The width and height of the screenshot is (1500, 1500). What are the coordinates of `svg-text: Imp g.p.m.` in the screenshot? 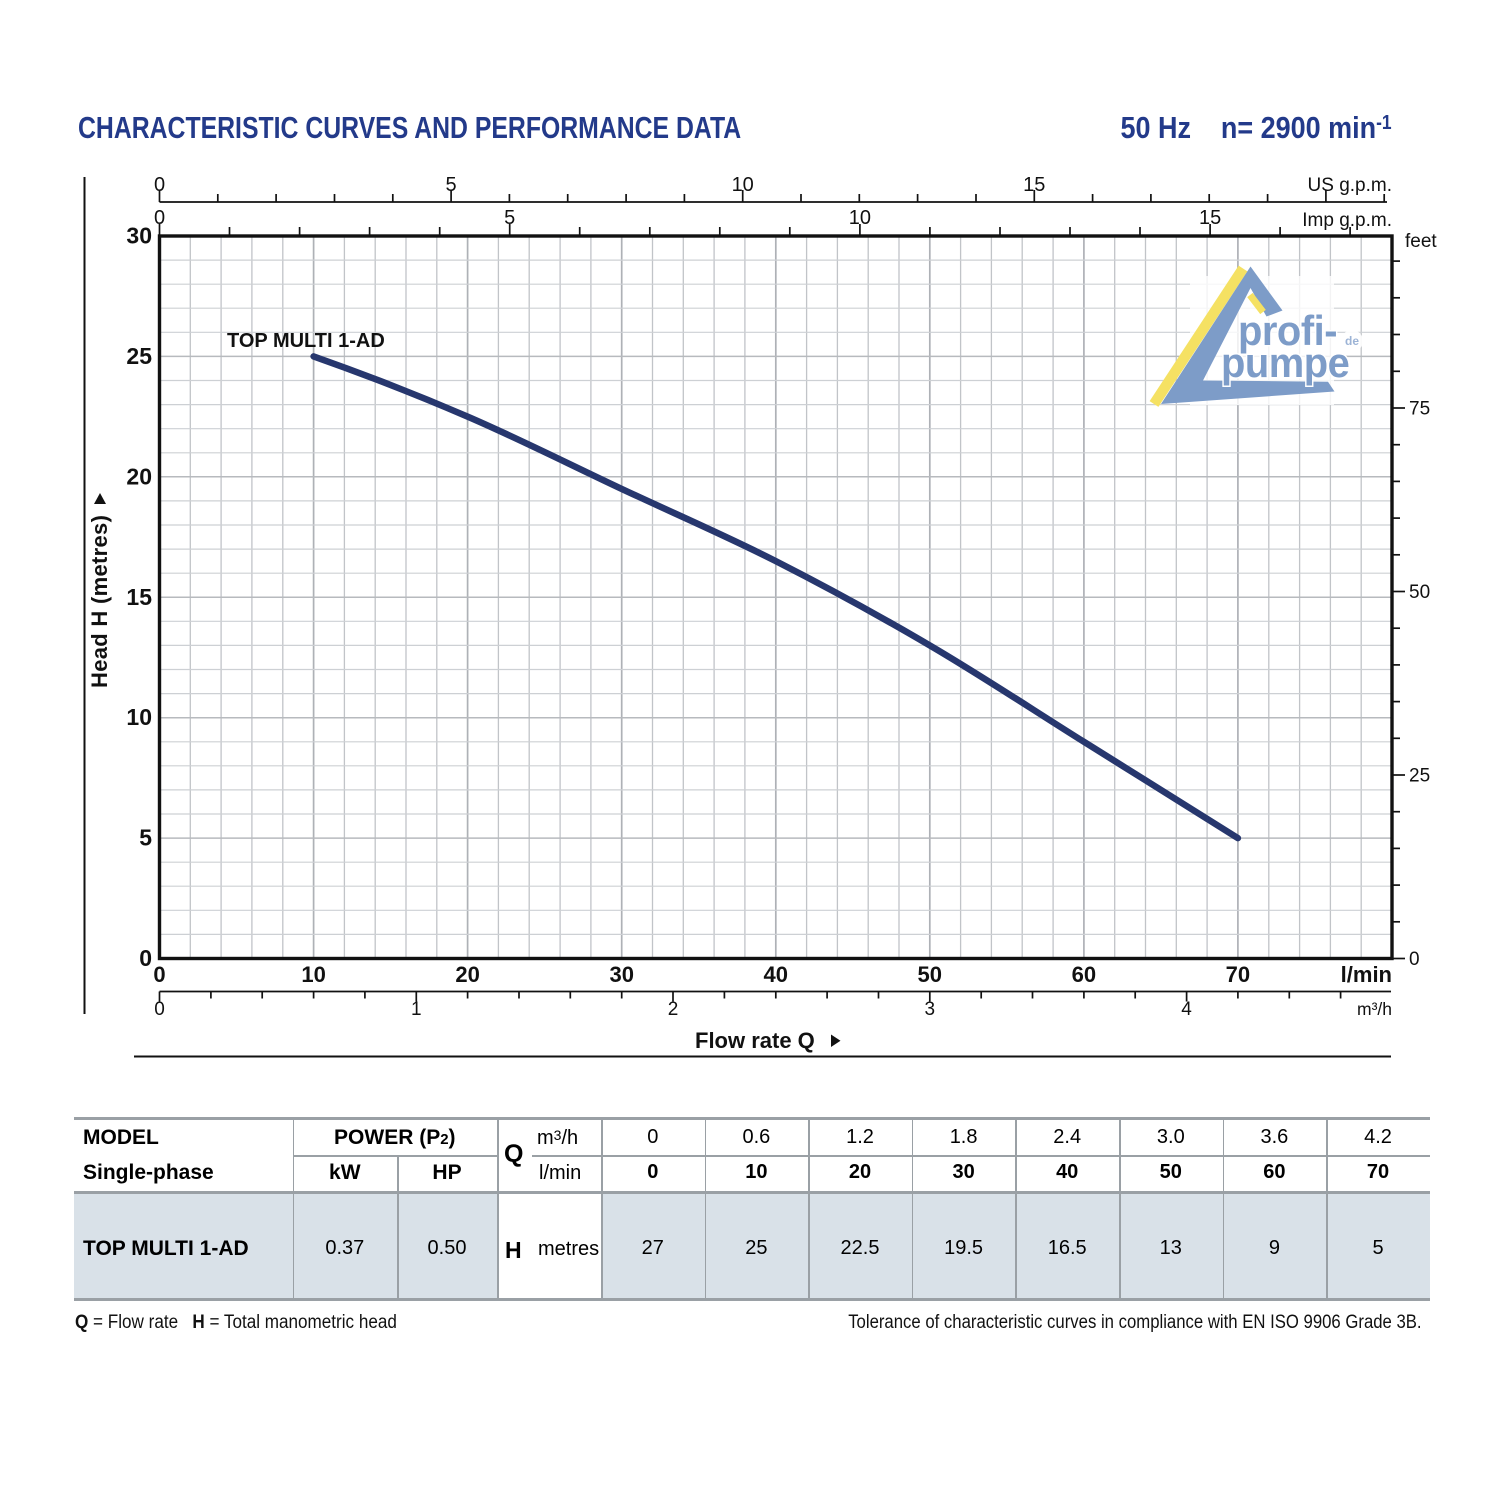 It's located at (1347, 220).